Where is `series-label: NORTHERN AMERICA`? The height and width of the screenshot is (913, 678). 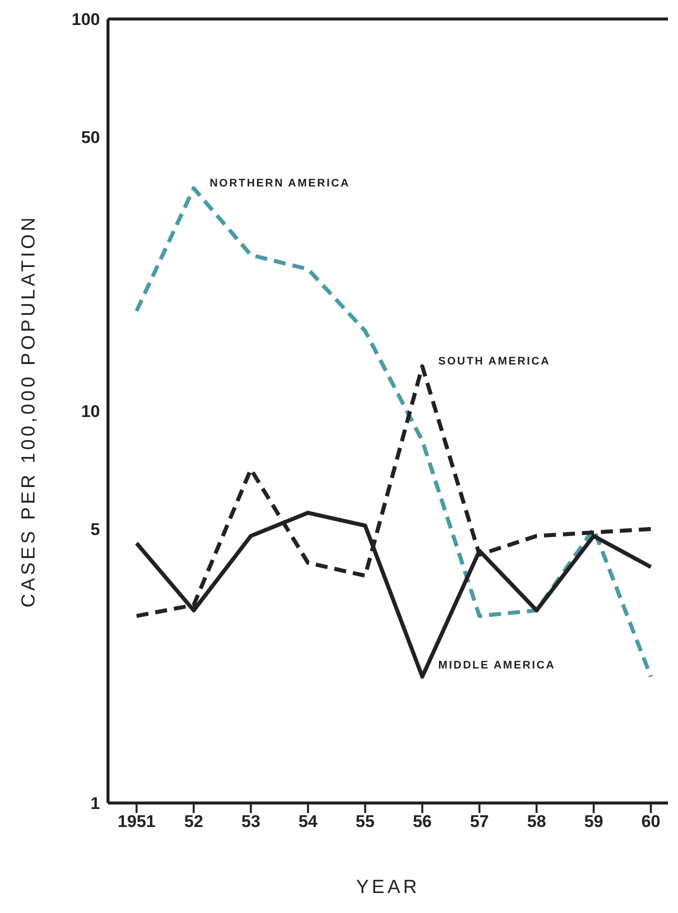 series-label: NORTHERN AMERICA is located at coordinates (280, 183).